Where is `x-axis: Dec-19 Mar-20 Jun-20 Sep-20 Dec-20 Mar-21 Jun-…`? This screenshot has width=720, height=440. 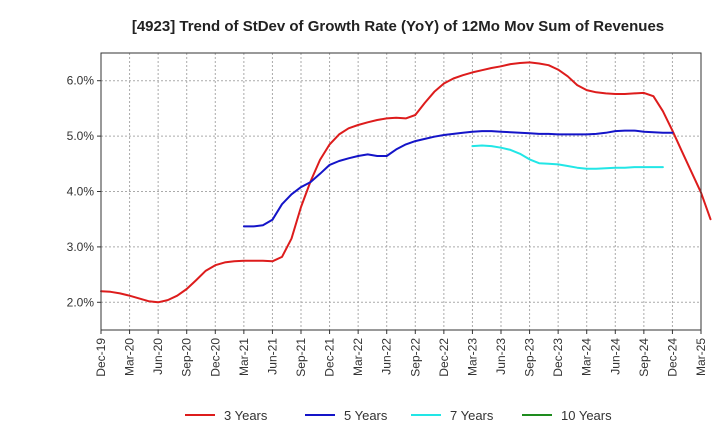
x-axis: Dec-19 Mar-20 Jun-20 Sep-20 Dec-20 Mar-21 Jun-… is located at coordinates (401, 353).